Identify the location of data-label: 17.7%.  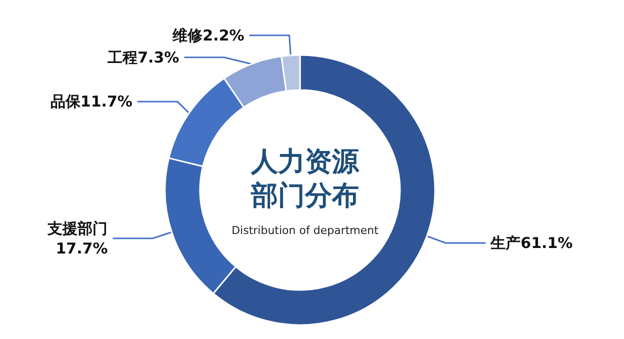
(82, 248).